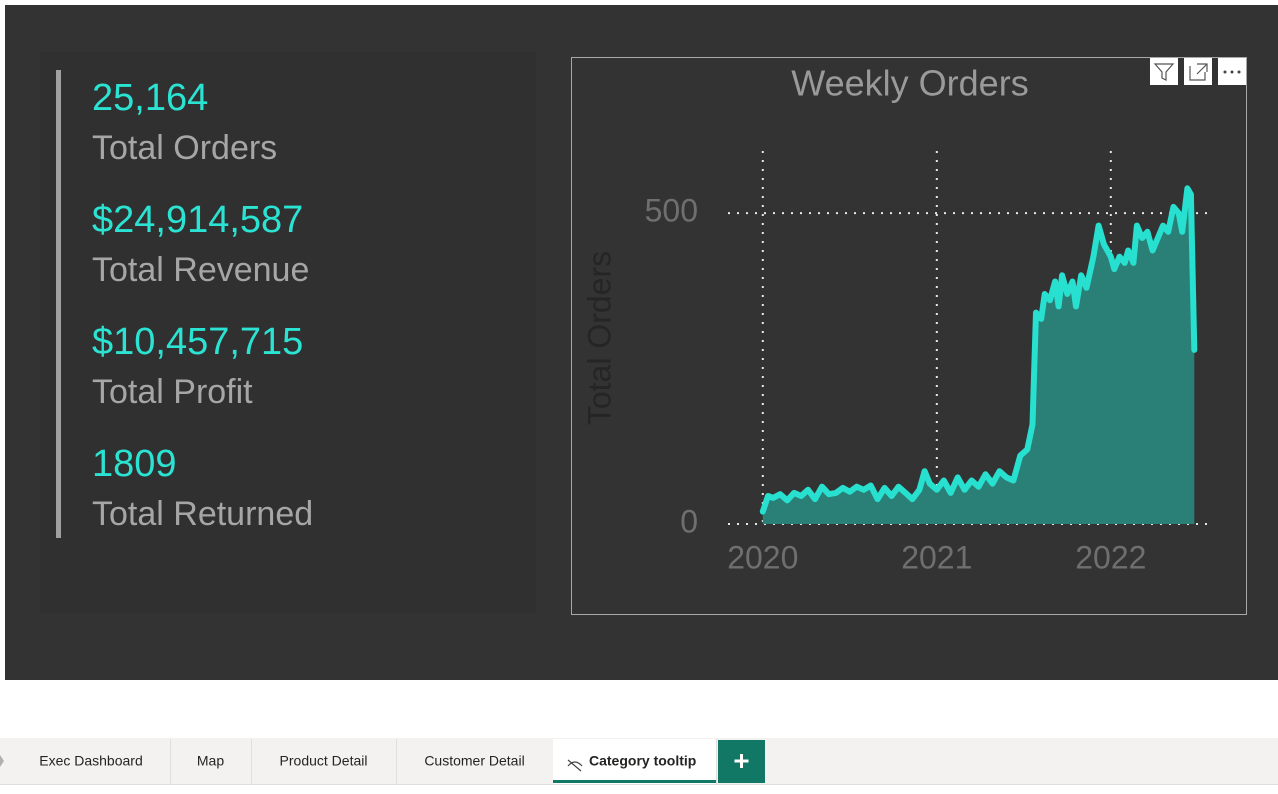 Image resolution: width=1278 pixels, height=794 pixels. Describe the element at coordinates (210, 761) in the screenshot. I see `page-tab: Map` at that location.